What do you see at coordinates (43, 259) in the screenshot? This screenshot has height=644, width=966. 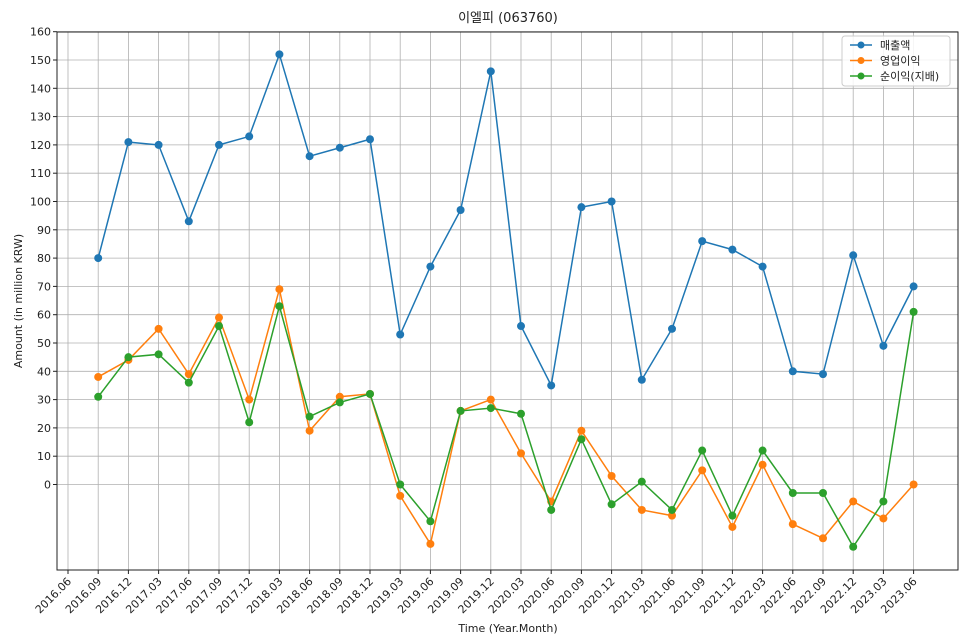 I see `y-axis-ticks: 0 10 20 30 40 50 60 70 80 90 100 110 120 130 140 150 160` at bounding box center [43, 259].